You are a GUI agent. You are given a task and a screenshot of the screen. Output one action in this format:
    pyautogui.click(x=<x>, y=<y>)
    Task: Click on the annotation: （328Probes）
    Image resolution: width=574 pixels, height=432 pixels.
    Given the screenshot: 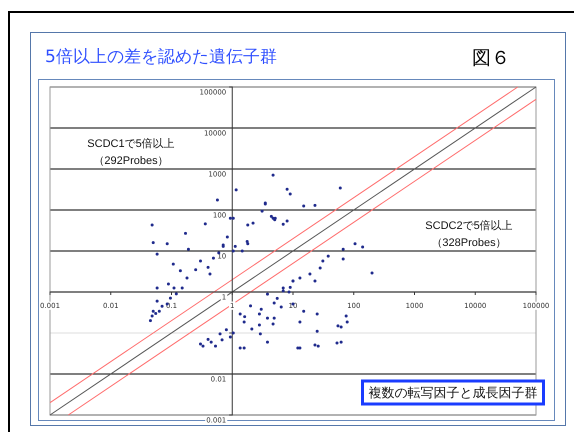 What is the action you would take?
    pyautogui.click(x=469, y=243)
    